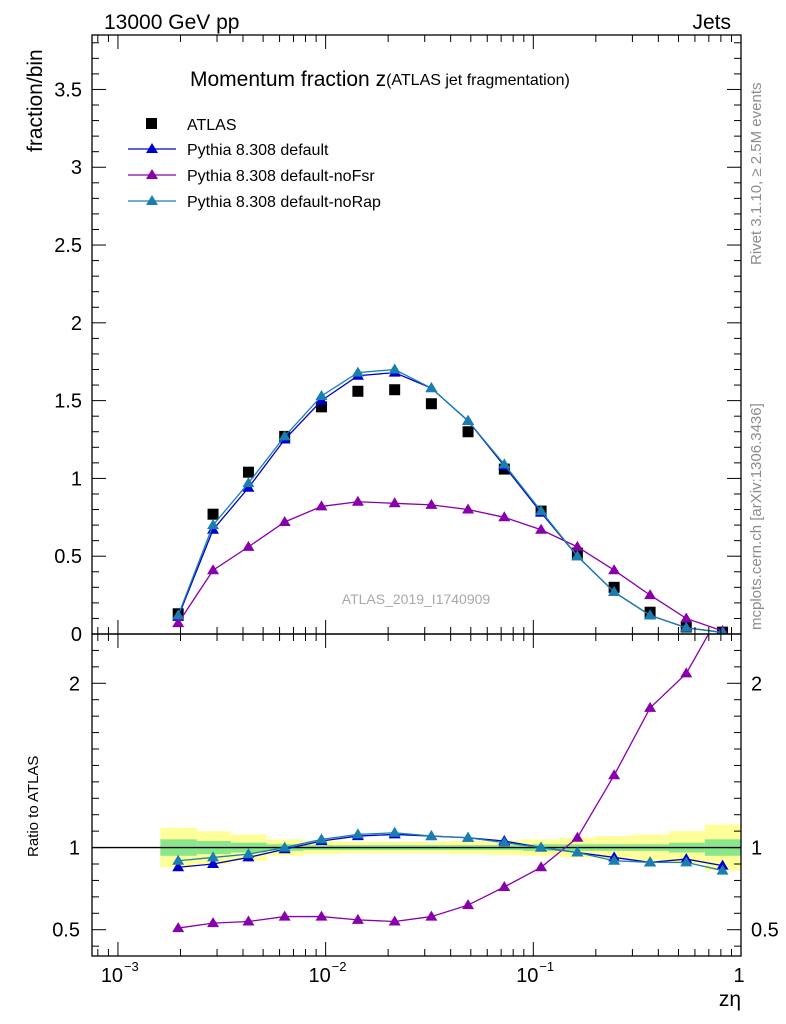 The image size is (786, 1024). I want to click on ratio-y-tick-label: 1, so click(74, 849).